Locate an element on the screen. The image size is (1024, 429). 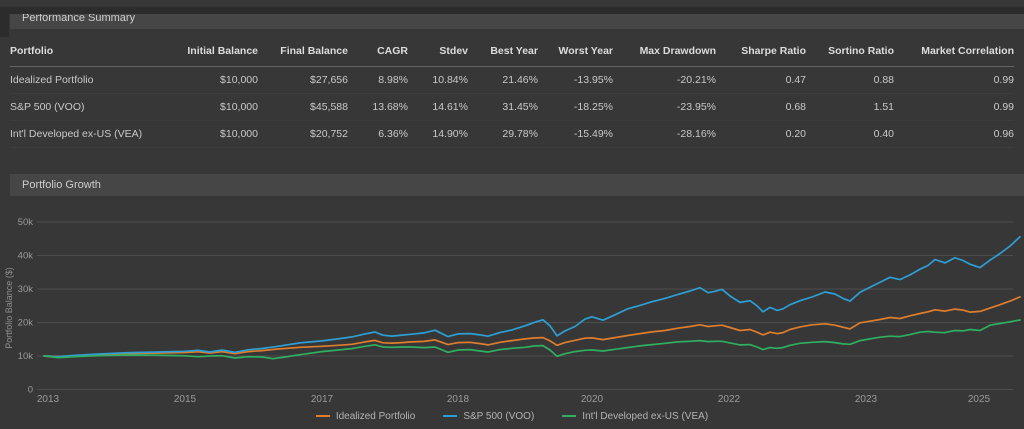
metric-cell: 0.88 is located at coordinates (850, 80).